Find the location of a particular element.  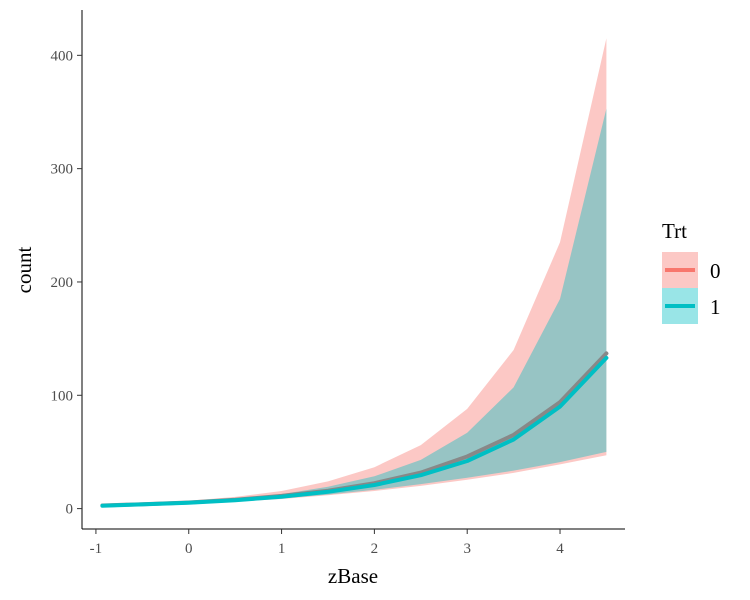

x-tick-label: 1 is located at coordinates (282, 549).